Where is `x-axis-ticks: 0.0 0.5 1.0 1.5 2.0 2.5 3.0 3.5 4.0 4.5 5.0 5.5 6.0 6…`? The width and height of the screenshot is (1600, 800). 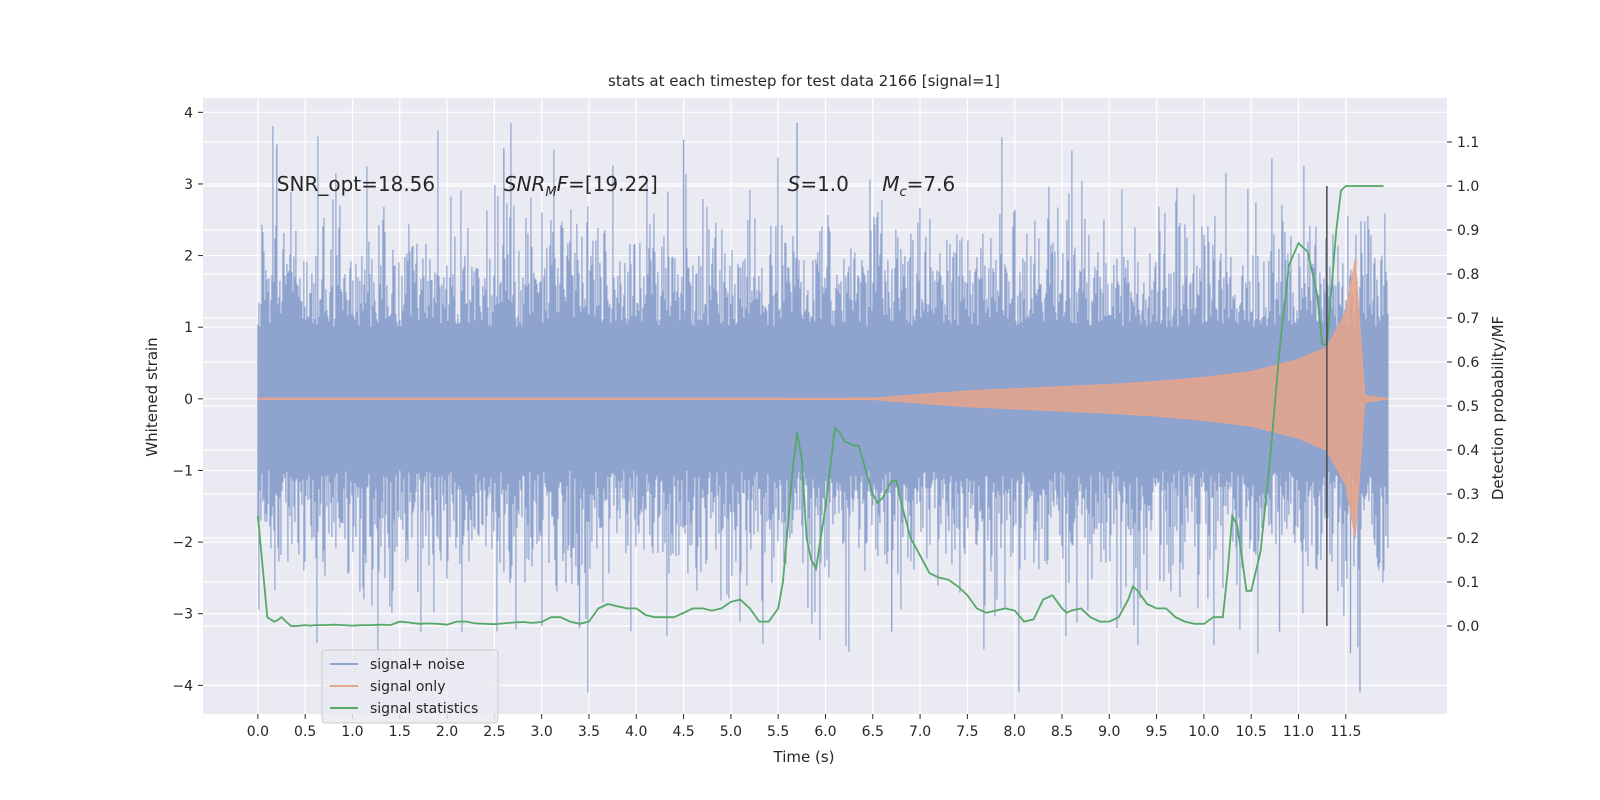 x-axis-ticks: 0.0 0.5 1.0 1.5 2.0 2.5 3.0 3.5 4.0 4.5 5.0 5.5 6.0 6… is located at coordinates (804, 727).